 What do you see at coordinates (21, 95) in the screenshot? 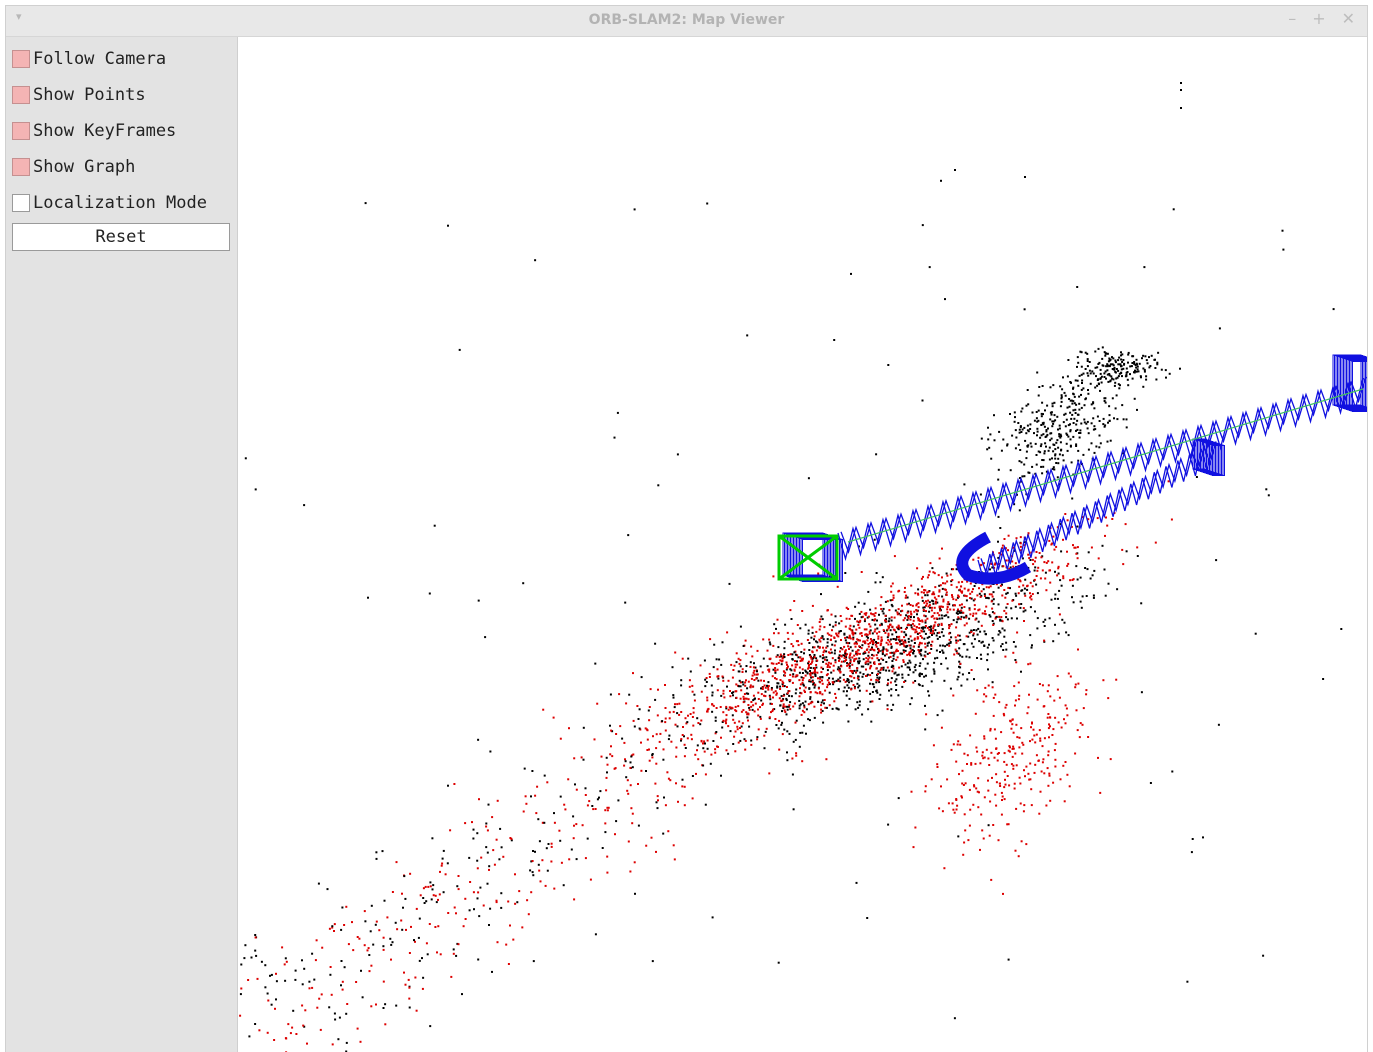
I see `show-points-checkbox` at bounding box center [21, 95].